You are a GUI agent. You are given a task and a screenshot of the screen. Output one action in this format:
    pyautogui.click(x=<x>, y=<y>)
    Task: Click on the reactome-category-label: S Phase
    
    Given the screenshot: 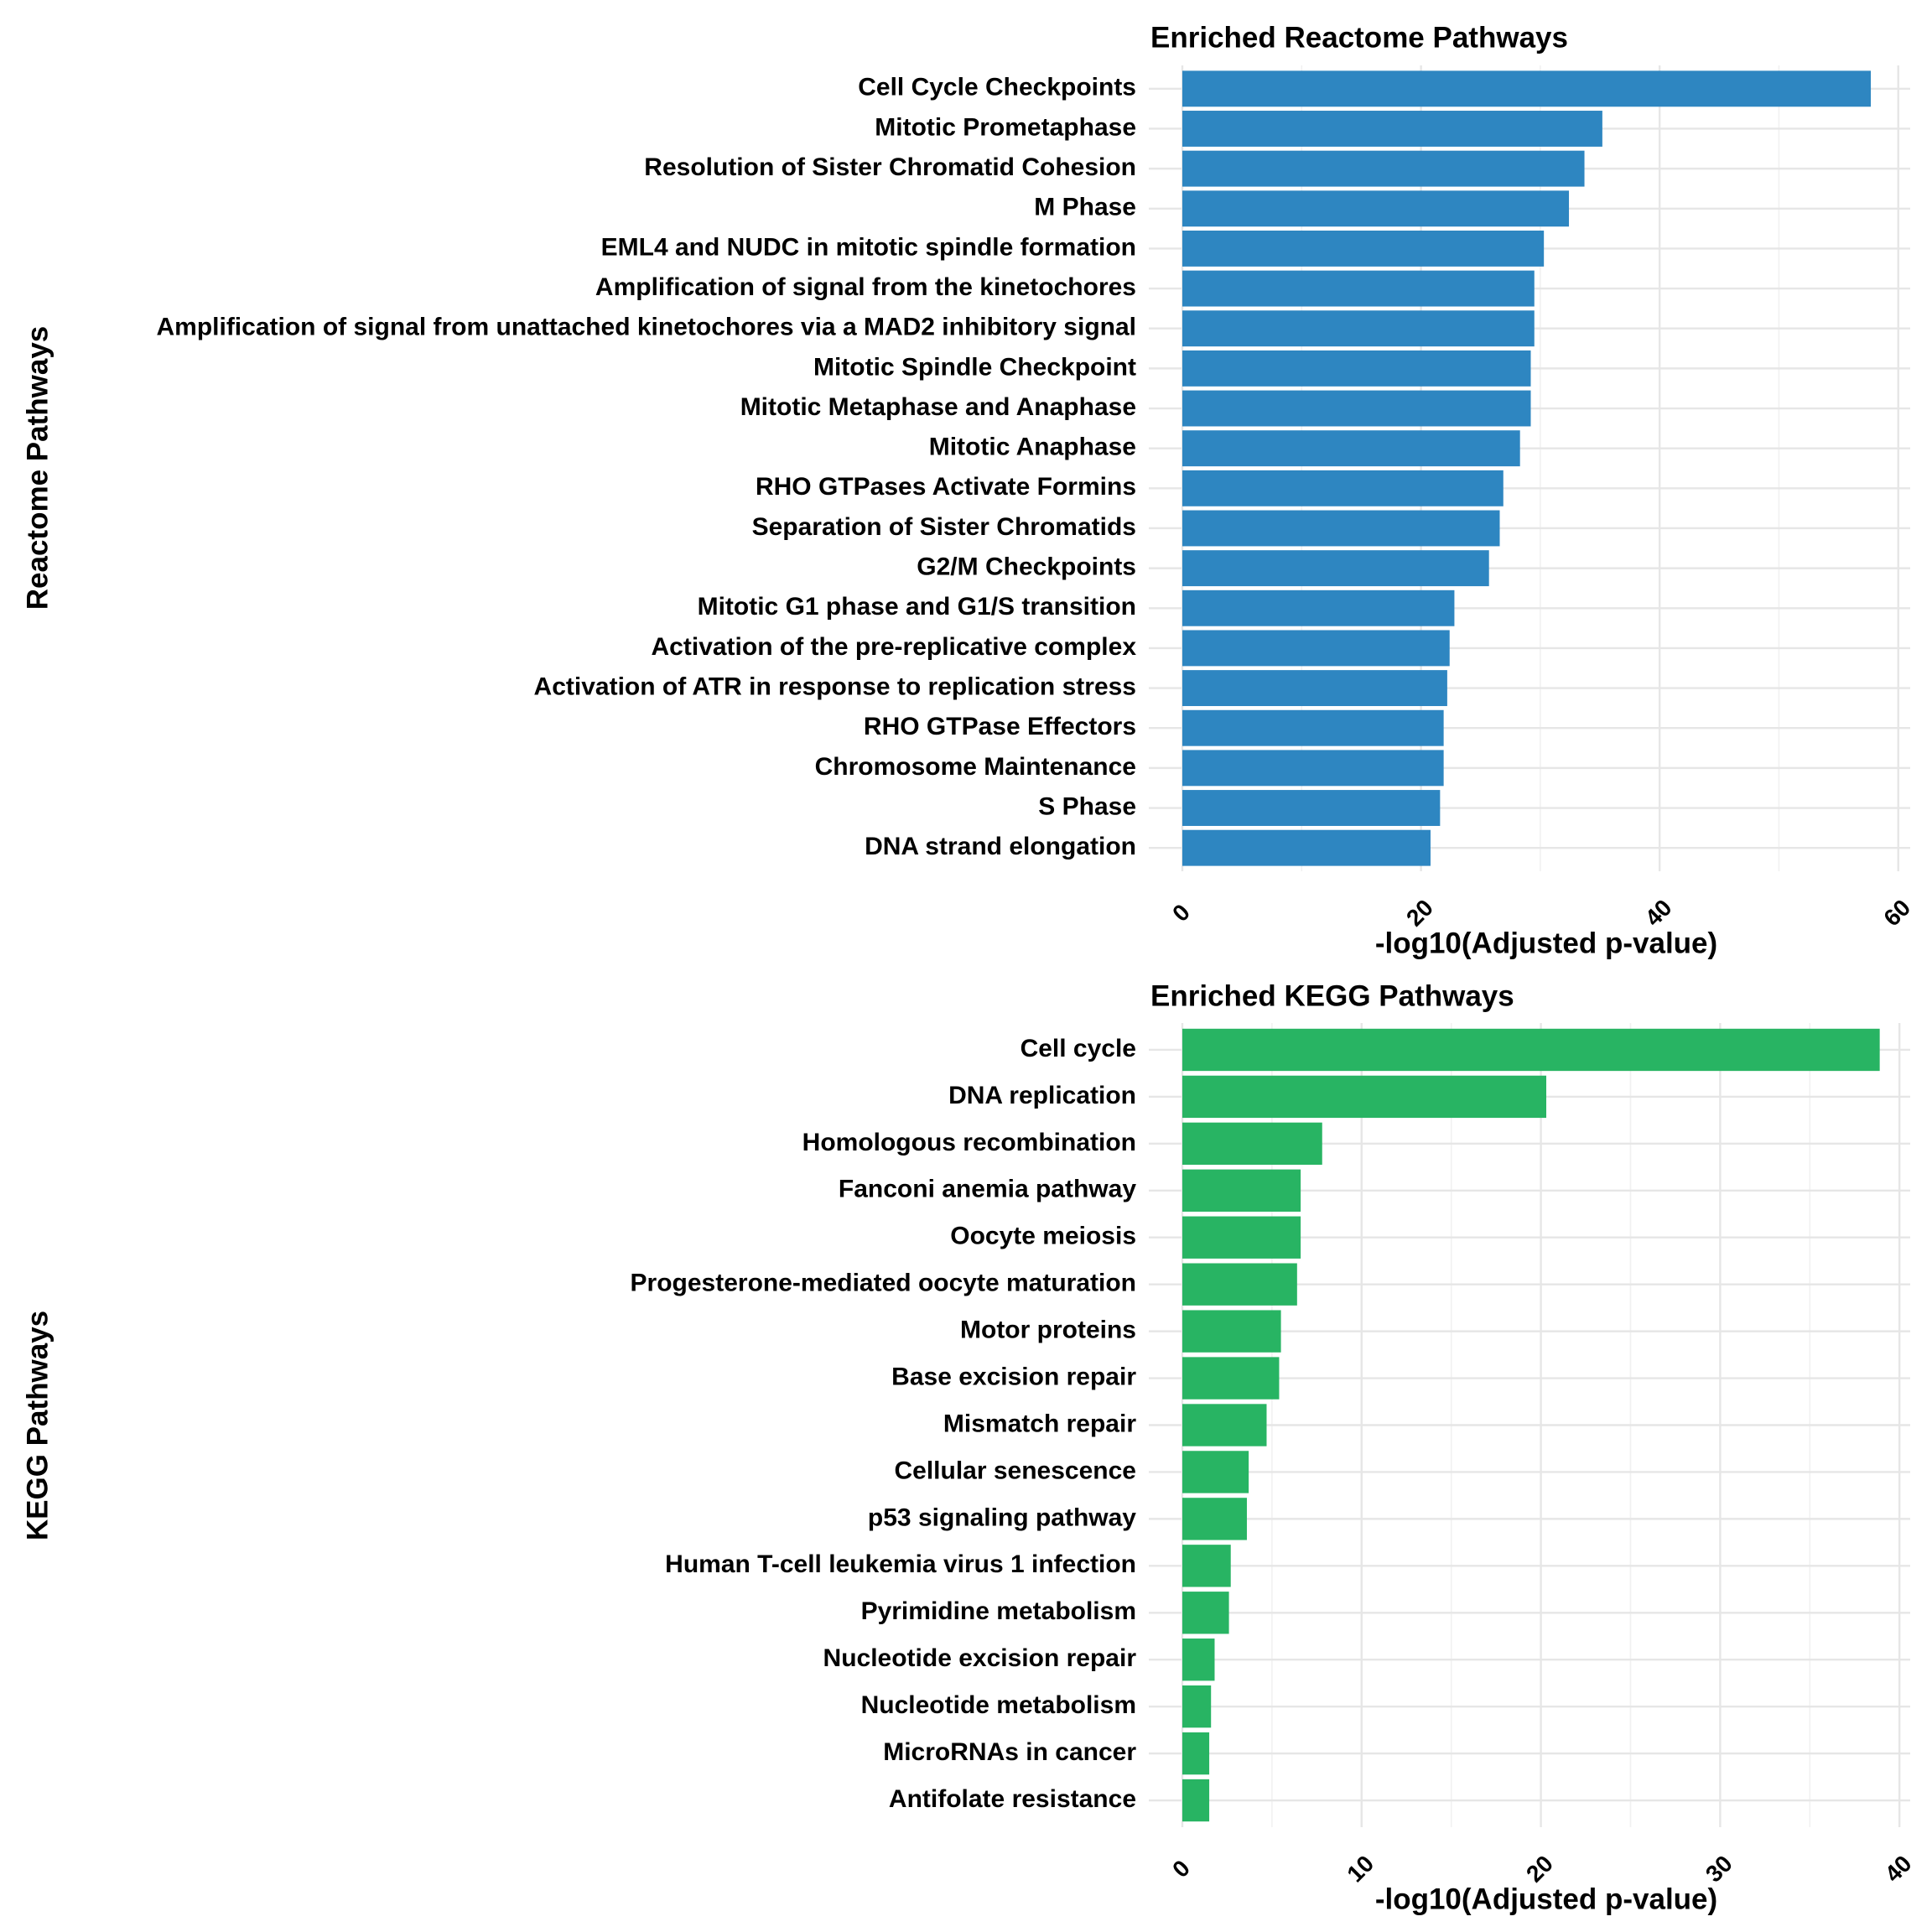 What is the action you would take?
    pyautogui.click(x=1087, y=806)
    